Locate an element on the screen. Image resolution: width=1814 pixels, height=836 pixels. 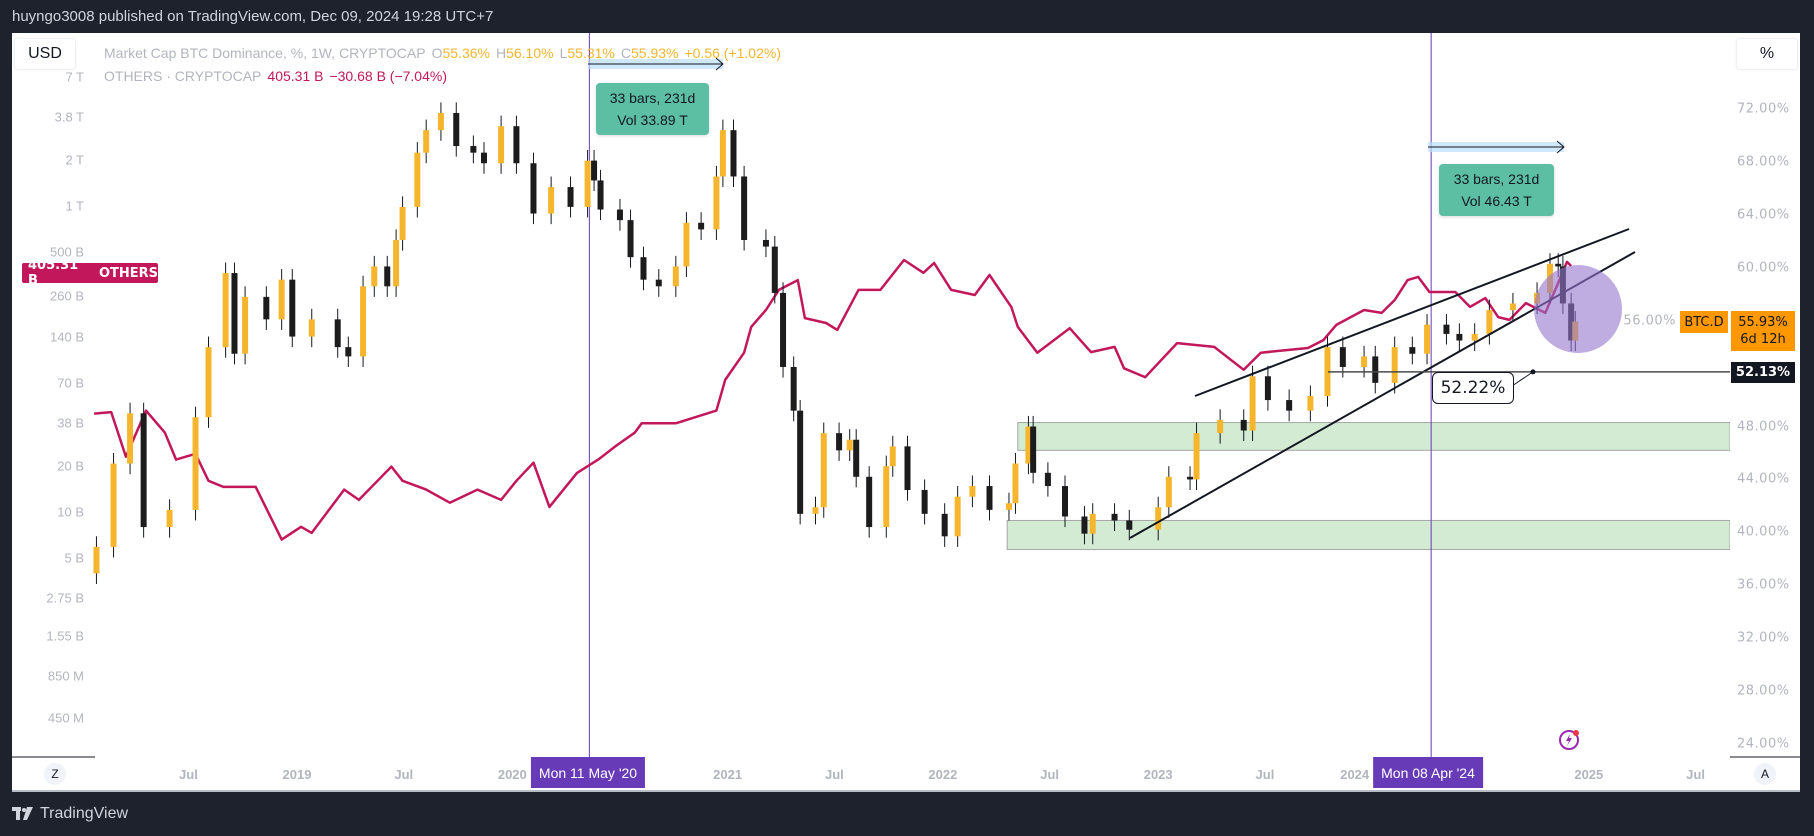
legend-low: 55.31% is located at coordinates (591, 53).